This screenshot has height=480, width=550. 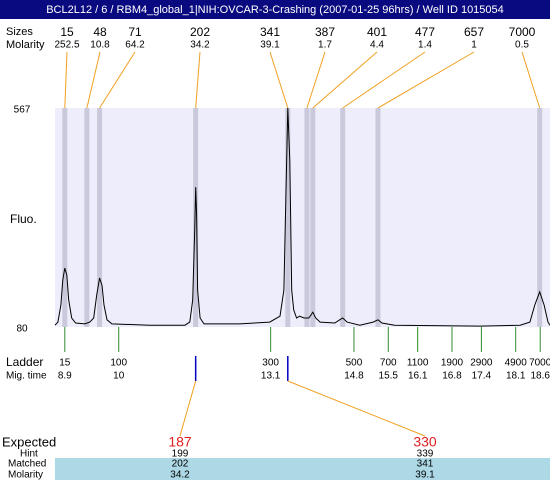 What do you see at coordinates (180, 475) in the screenshot?
I see `expected-molarity: 34.2` at bounding box center [180, 475].